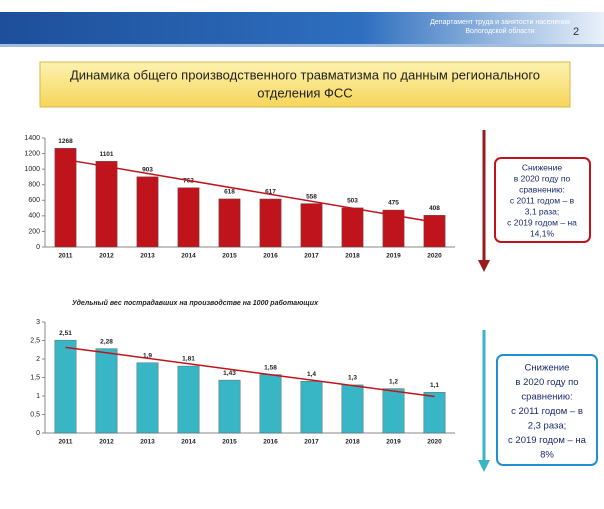  What do you see at coordinates (500, 22) in the screenshot?
I see `org-name: Департамент труда и занятости населения` at bounding box center [500, 22].